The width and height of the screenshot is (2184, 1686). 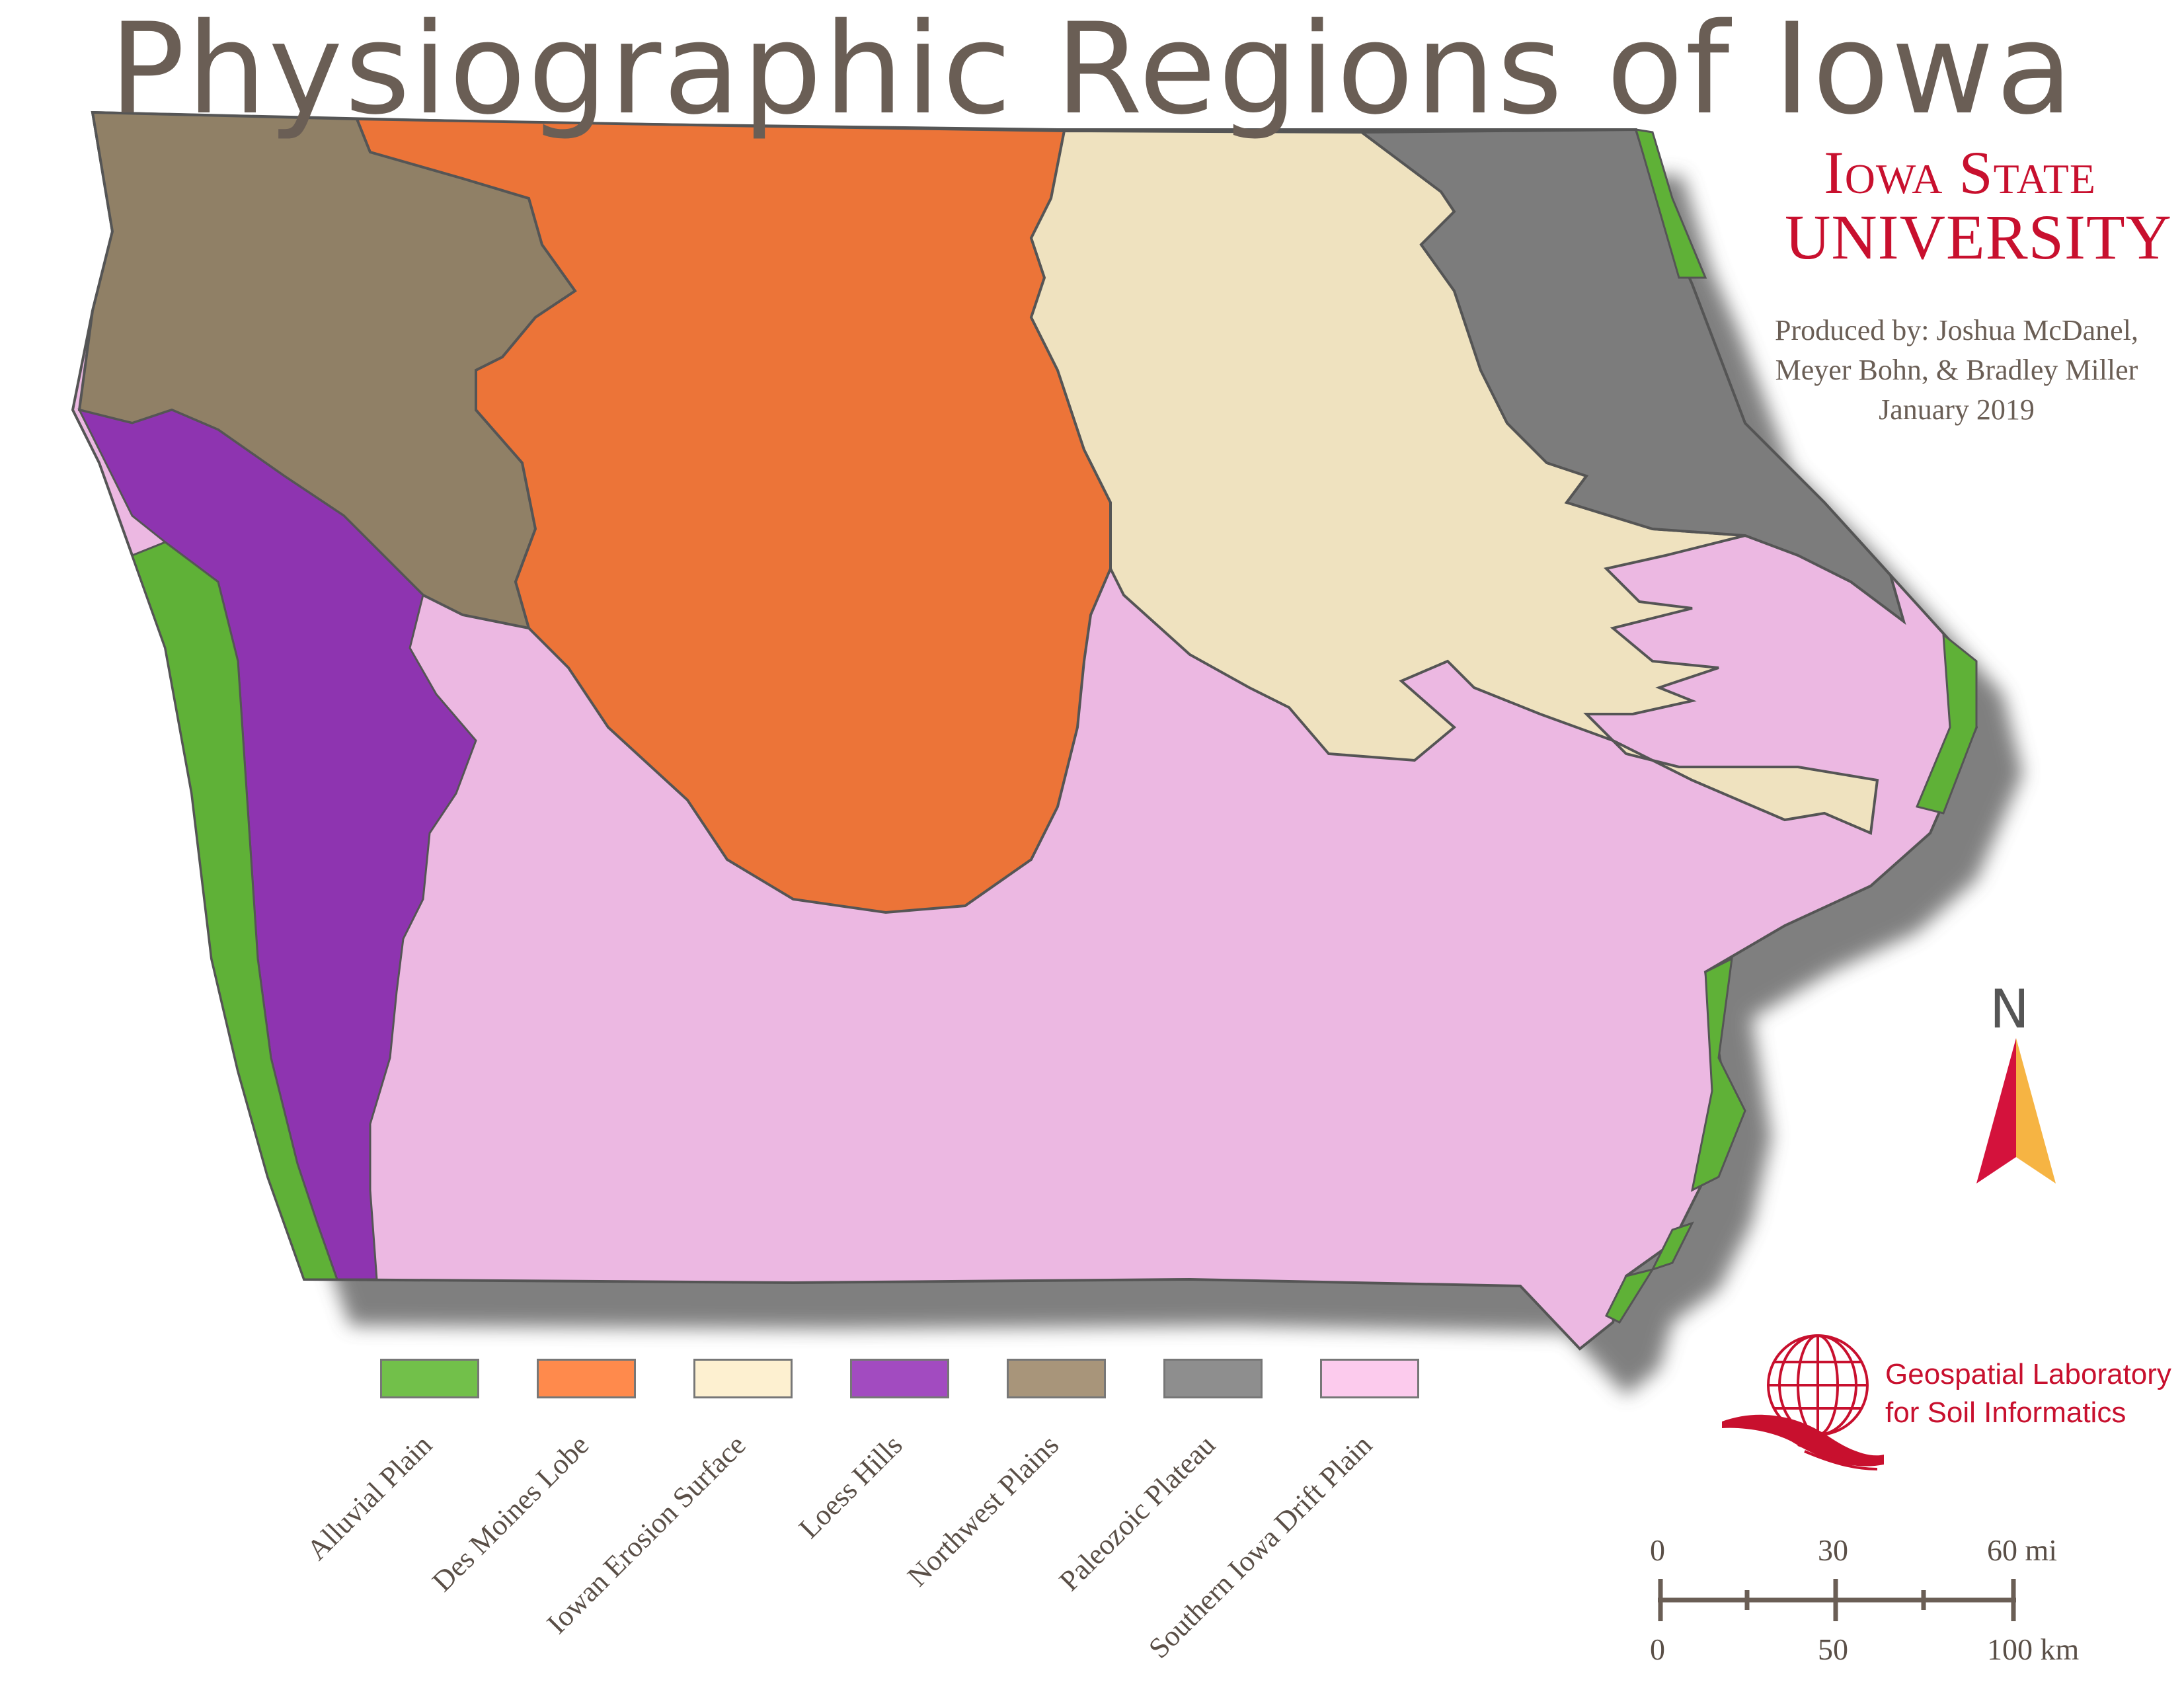 I want to click on legend-swatch-alluvial-plain, so click(x=429, y=1378).